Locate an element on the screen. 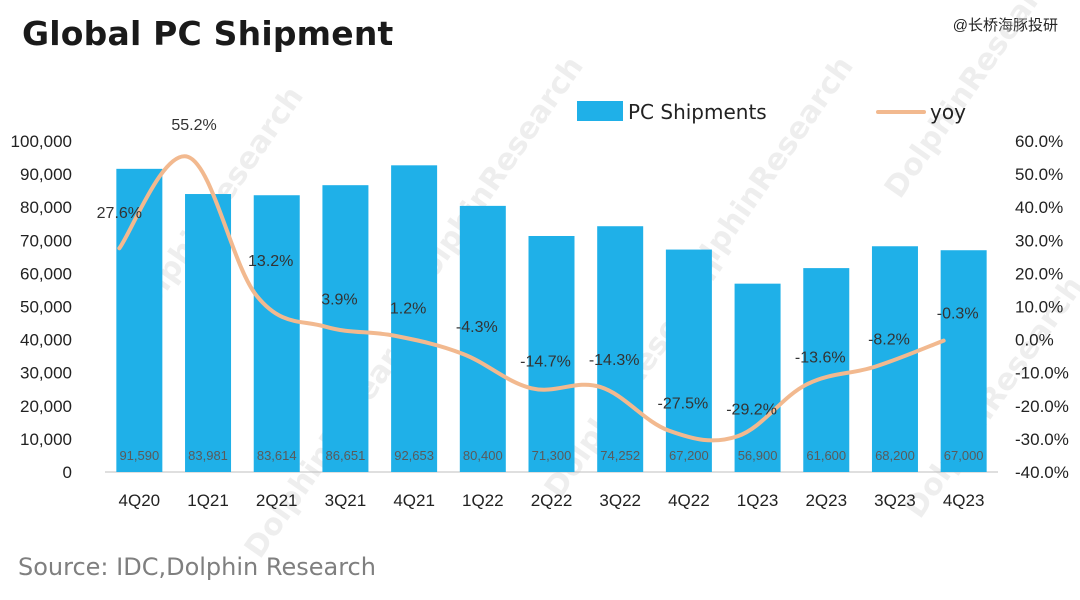 Image resolution: width=1080 pixels, height=600 pixels. bar-data-label: 83,614 is located at coordinates (277, 455).